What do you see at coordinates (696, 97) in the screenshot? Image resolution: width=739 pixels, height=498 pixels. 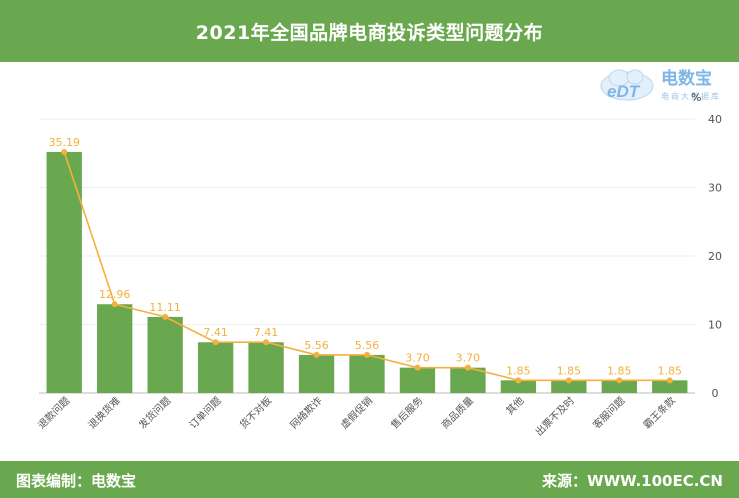 I see `y-axis-unit: %` at bounding box center [696, 97].